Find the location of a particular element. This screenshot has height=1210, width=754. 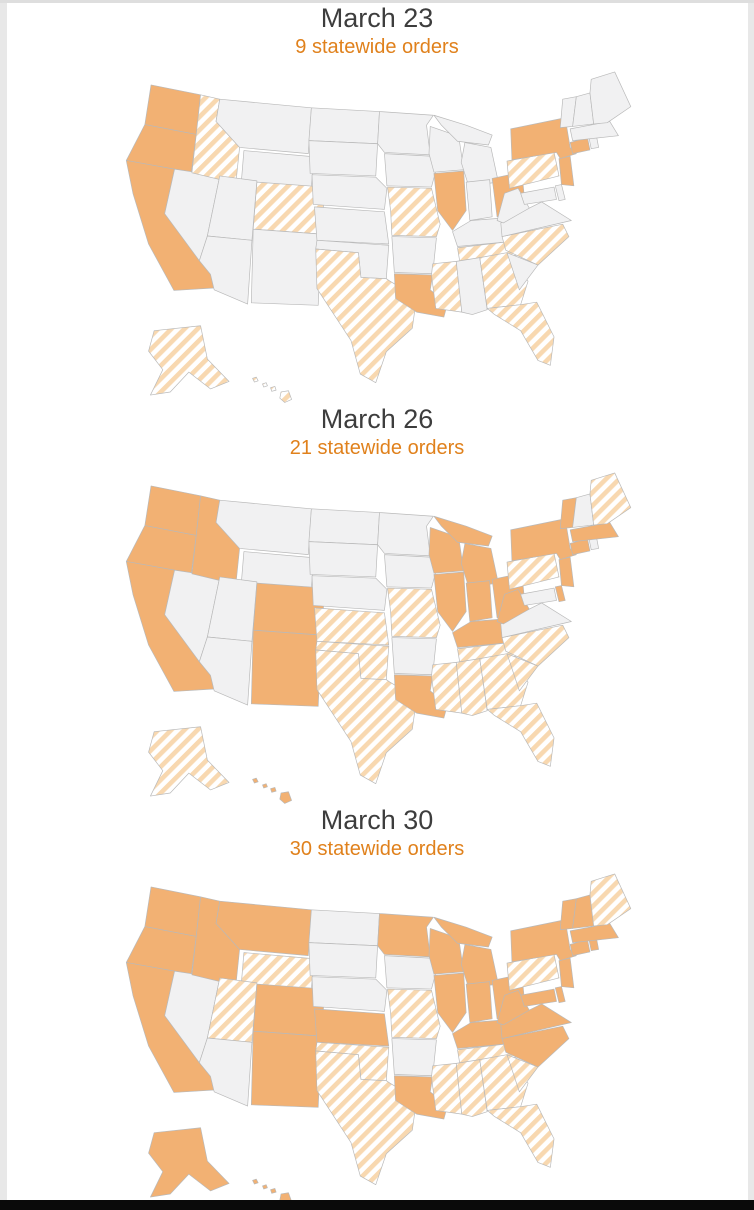

panel-title: March 30 is located at coordinates (377, 819).